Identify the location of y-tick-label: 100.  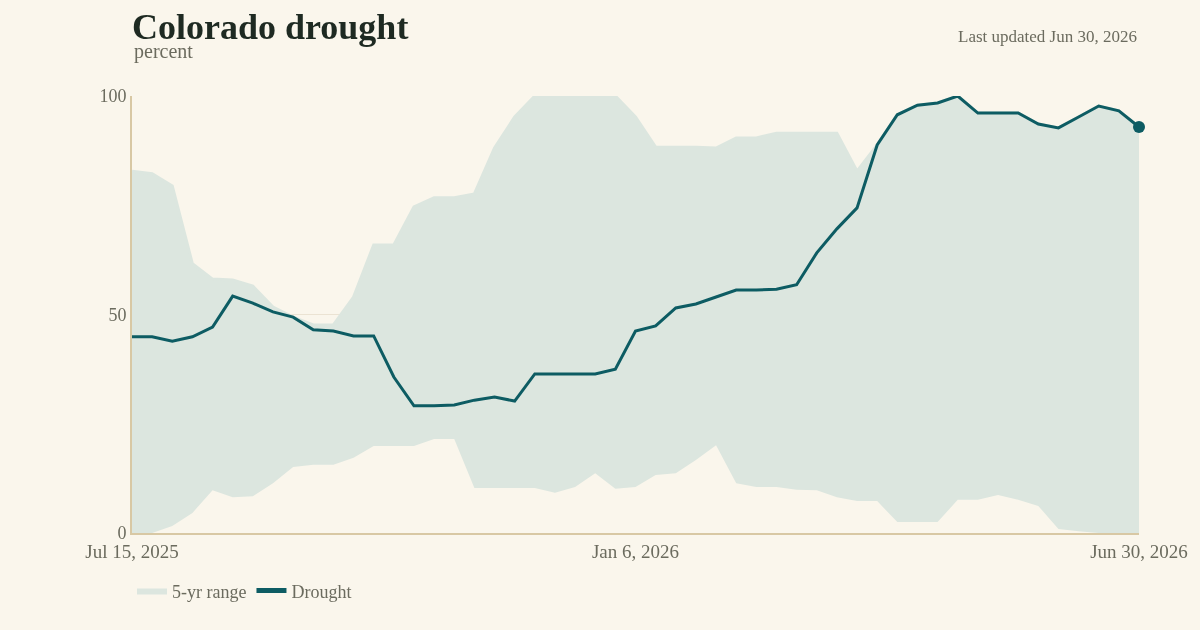
(113, 96).